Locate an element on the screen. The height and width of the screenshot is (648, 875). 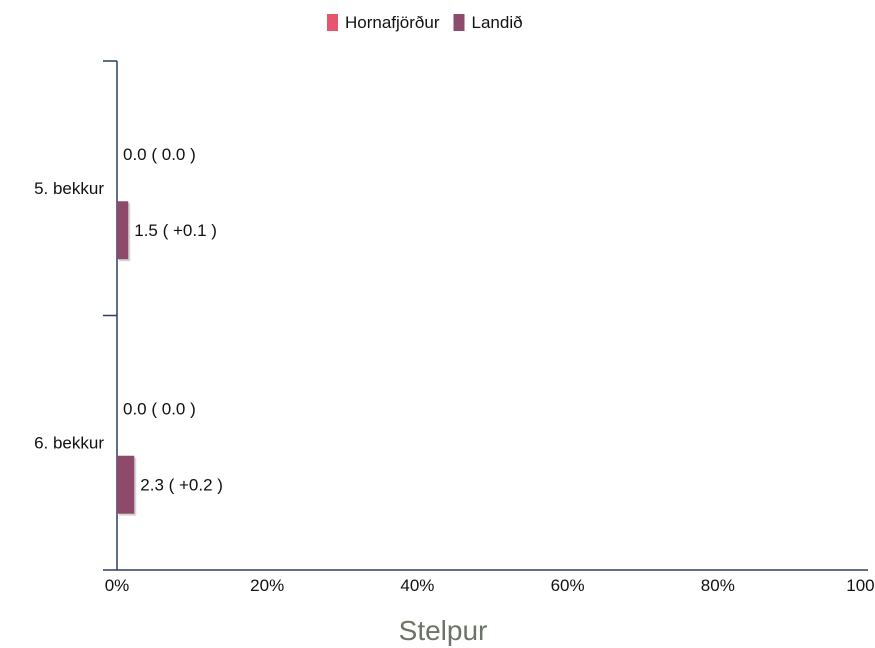
x-axis-title: Stelpur is located at coordinates (443, 630).